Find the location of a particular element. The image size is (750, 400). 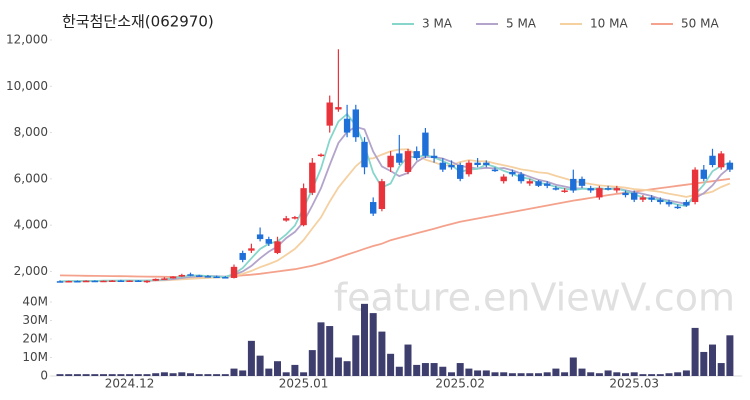

volume-tick-label: 30M is located at coordinates (35, 320).